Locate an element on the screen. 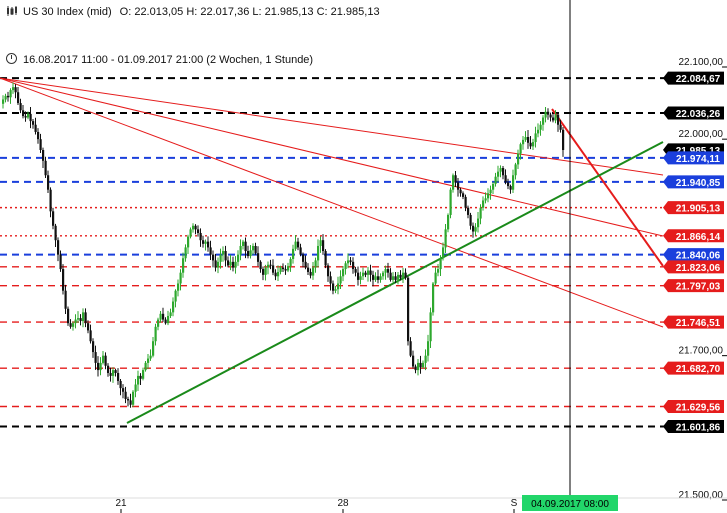 The height and width of the screenshot is (513, 727). price-level-tag: 21.746,51 is located at coordinates (693, 322).